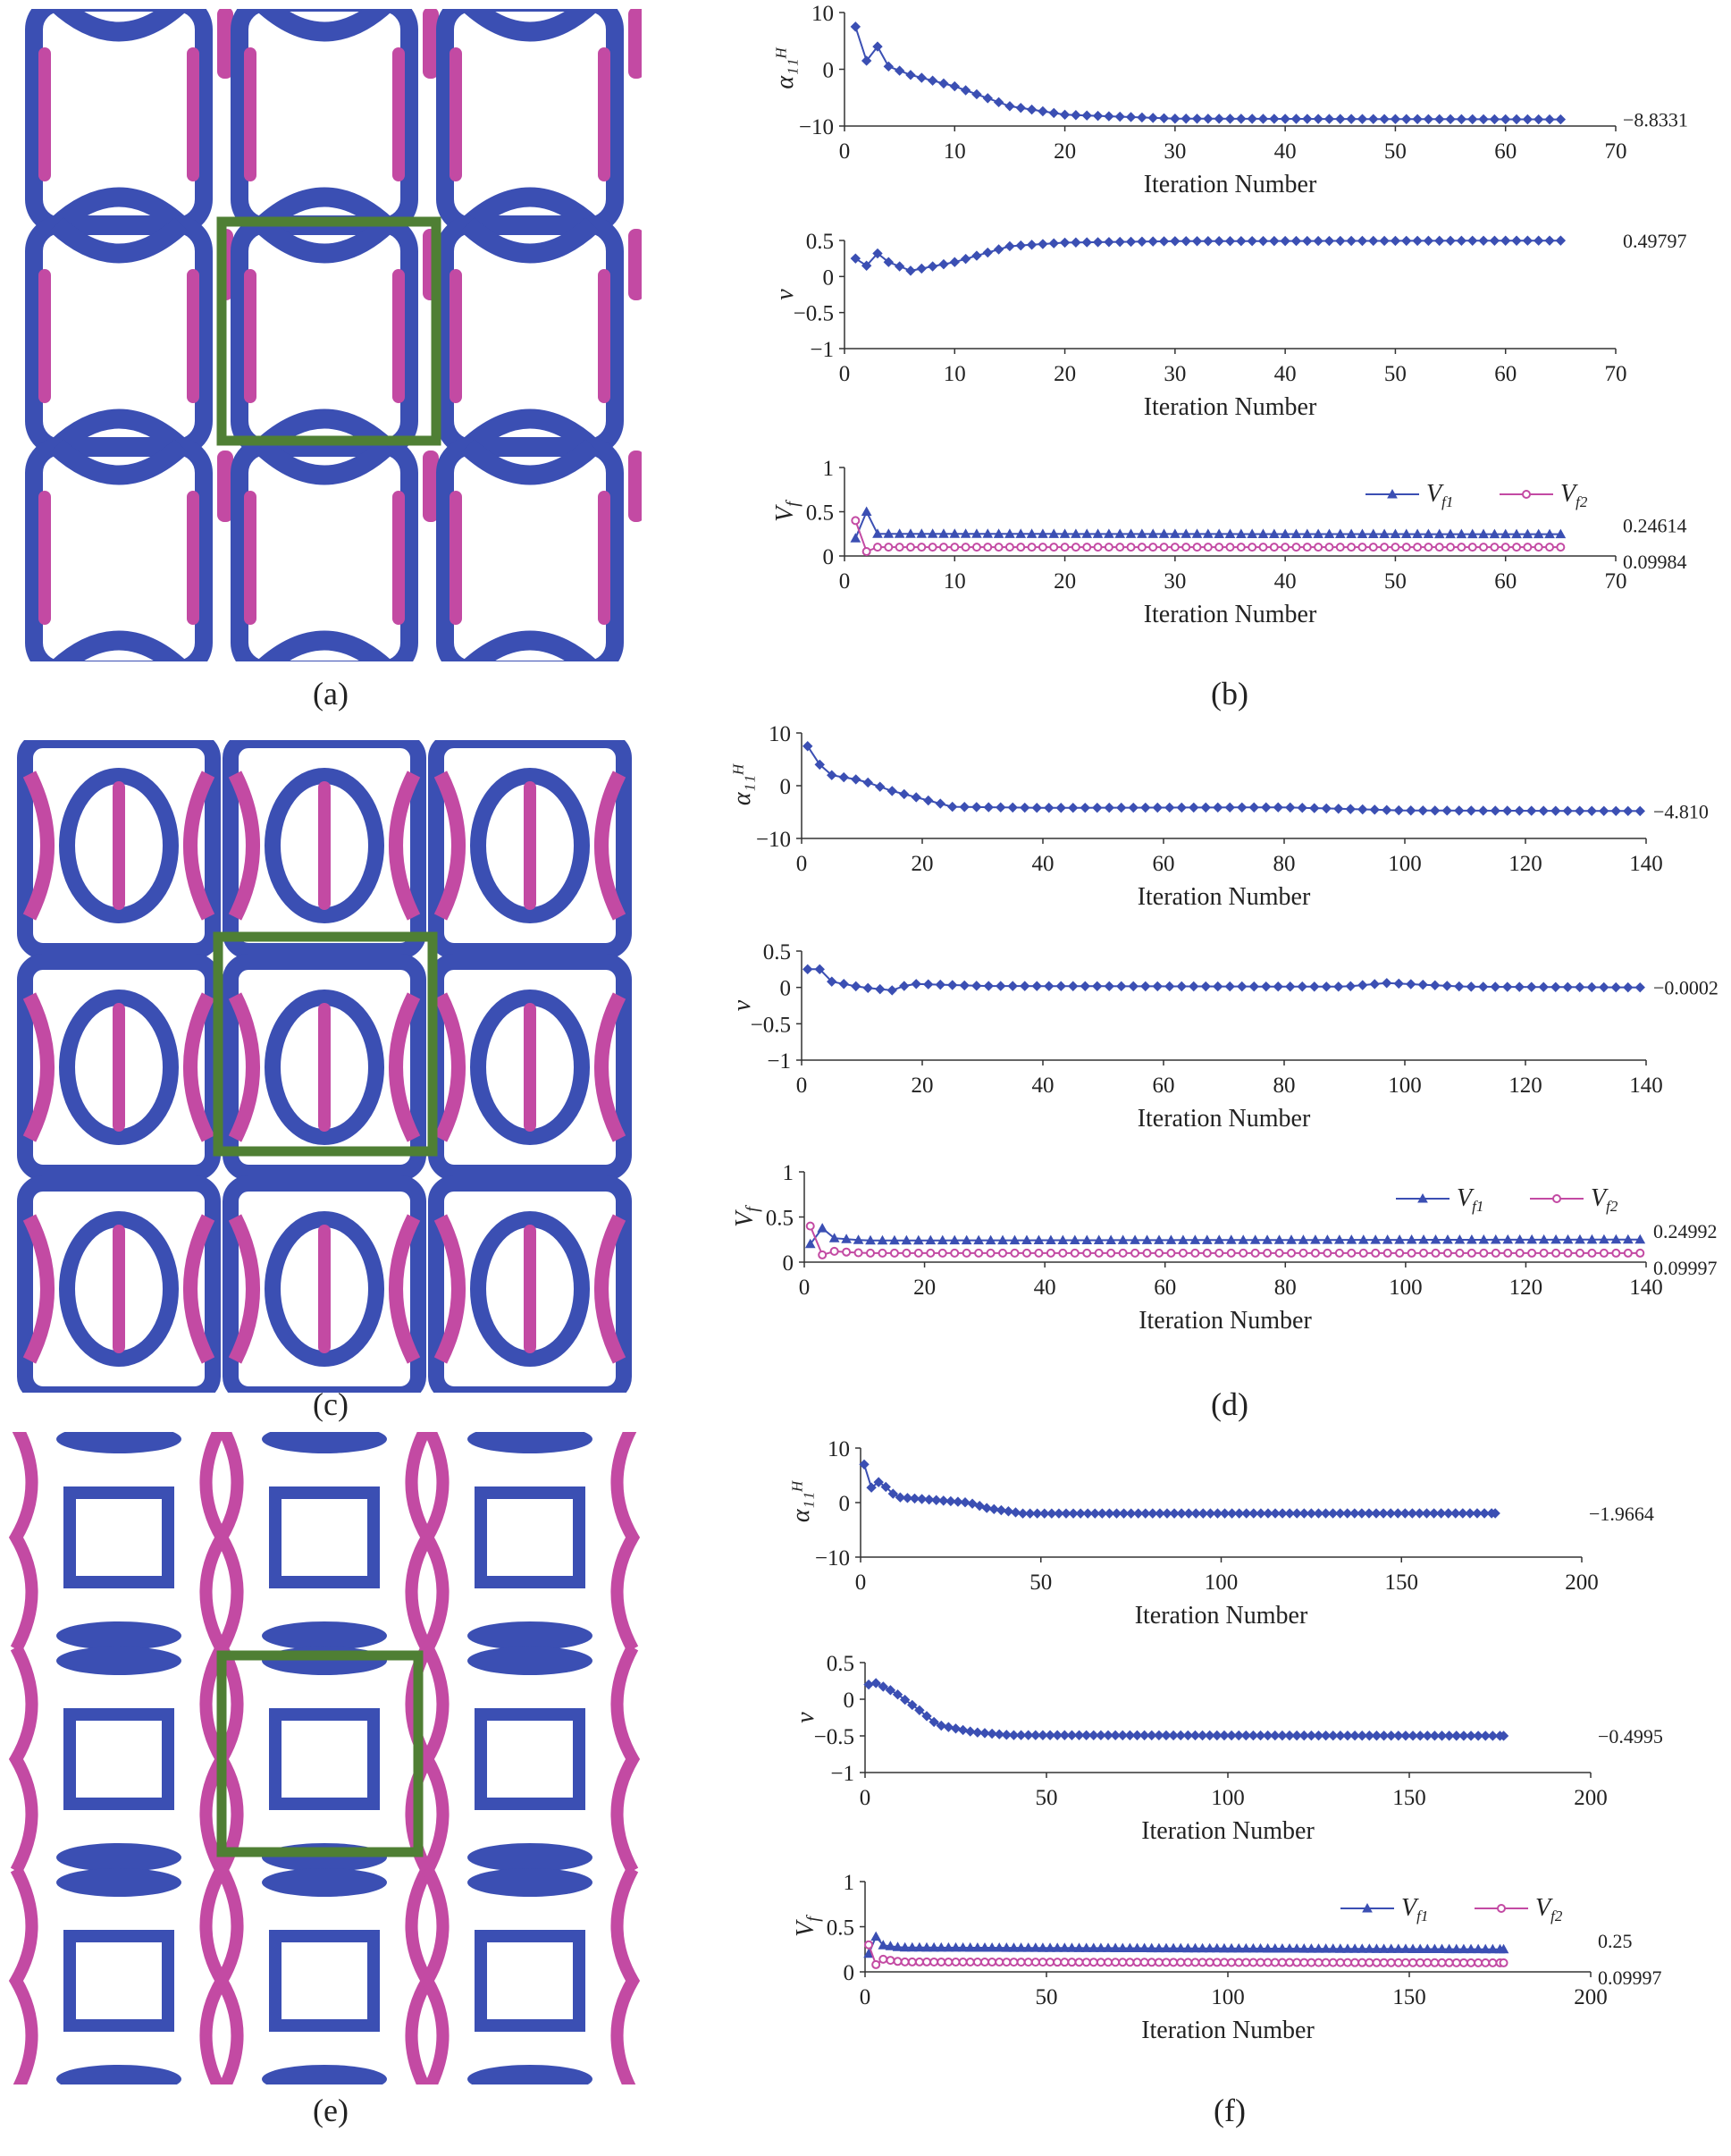 The image size is (1731, 2156). What do you see at coordinates (1186, 1709) in the screenshot?
I see `series-nu` at bounding box center [1186, 1709].